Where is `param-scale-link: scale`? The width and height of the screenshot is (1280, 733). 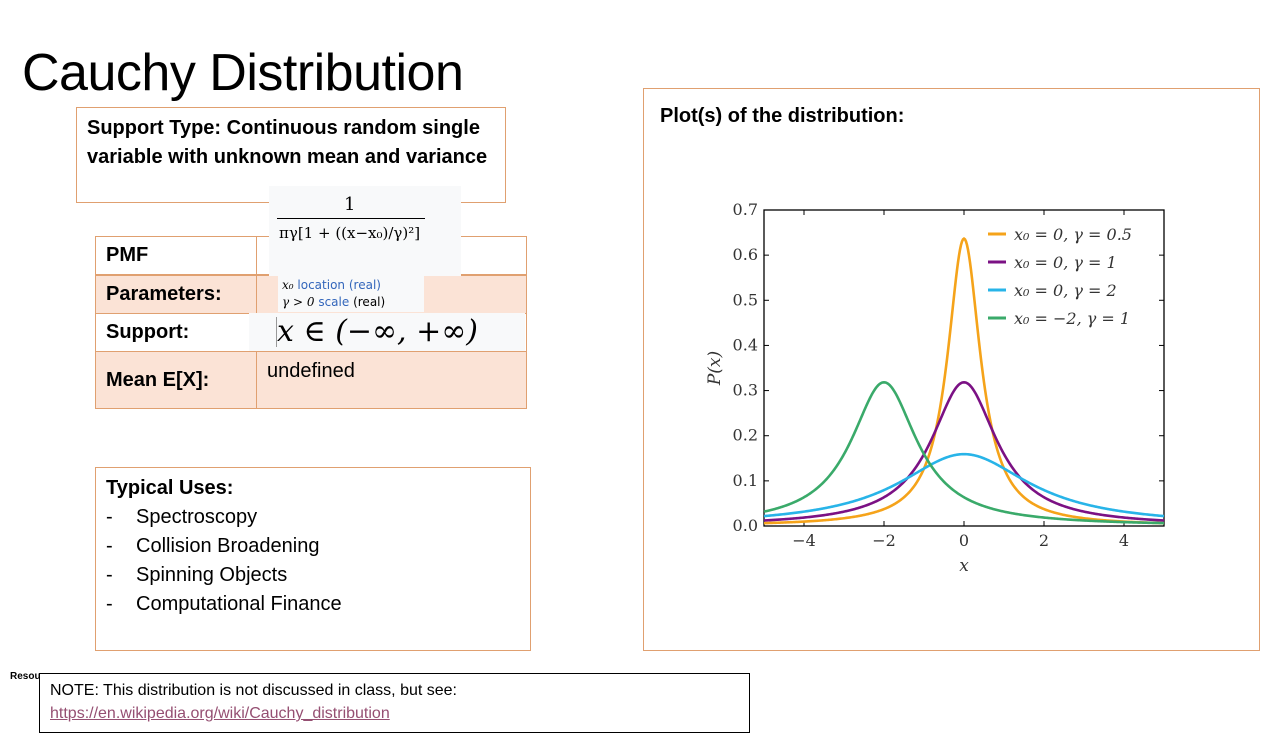
param-scale-link: scale is located at coordinates (334, 302).